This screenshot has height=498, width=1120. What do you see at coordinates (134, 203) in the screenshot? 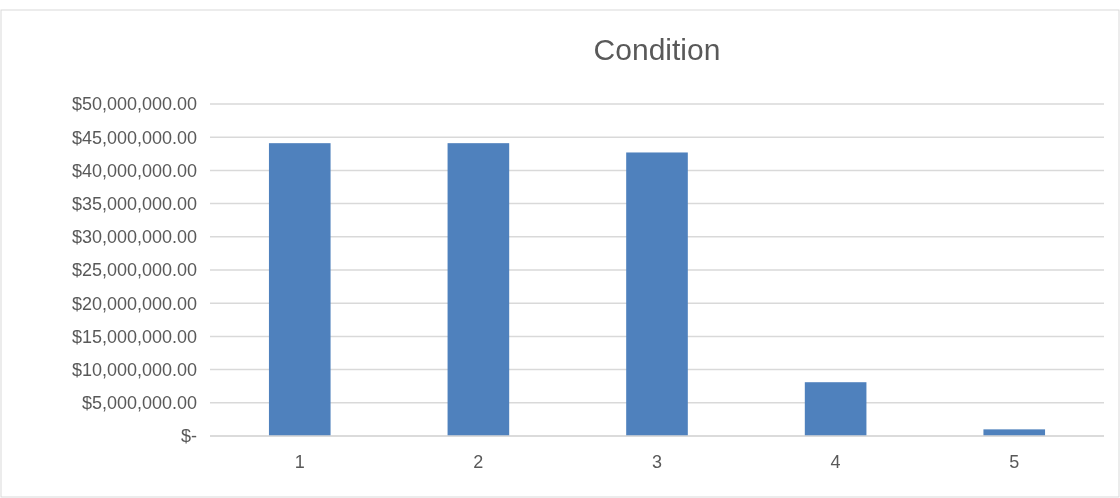
I see `y-tick-label: $35,000,000.00` at bounding box center [134, 203].